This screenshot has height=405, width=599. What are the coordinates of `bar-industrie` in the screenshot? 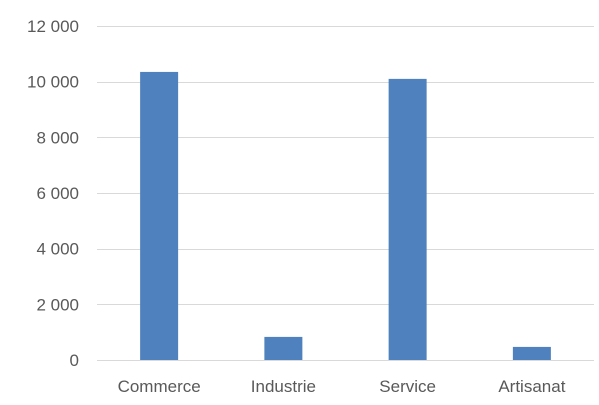 It's located at (283, 348).